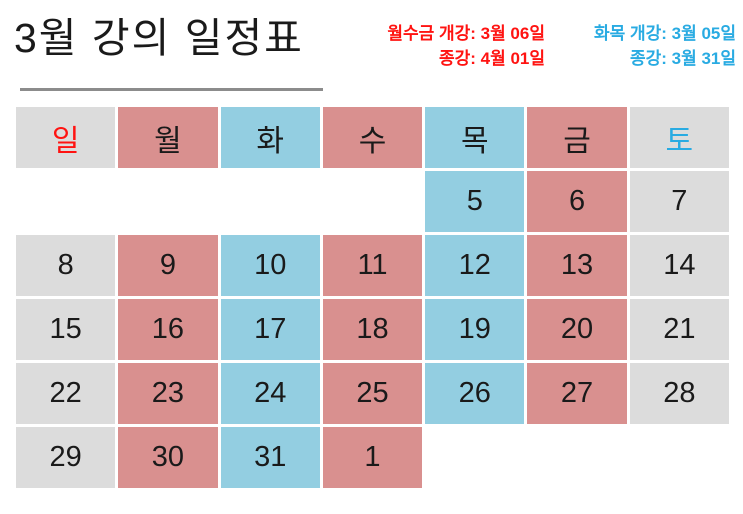 This screenshot has width=743, height=514. What do you see at coordinates (159, 38) in the screenshot?
I see `page-title: 3월 강의 일정표` at bounding box center [159, 38].